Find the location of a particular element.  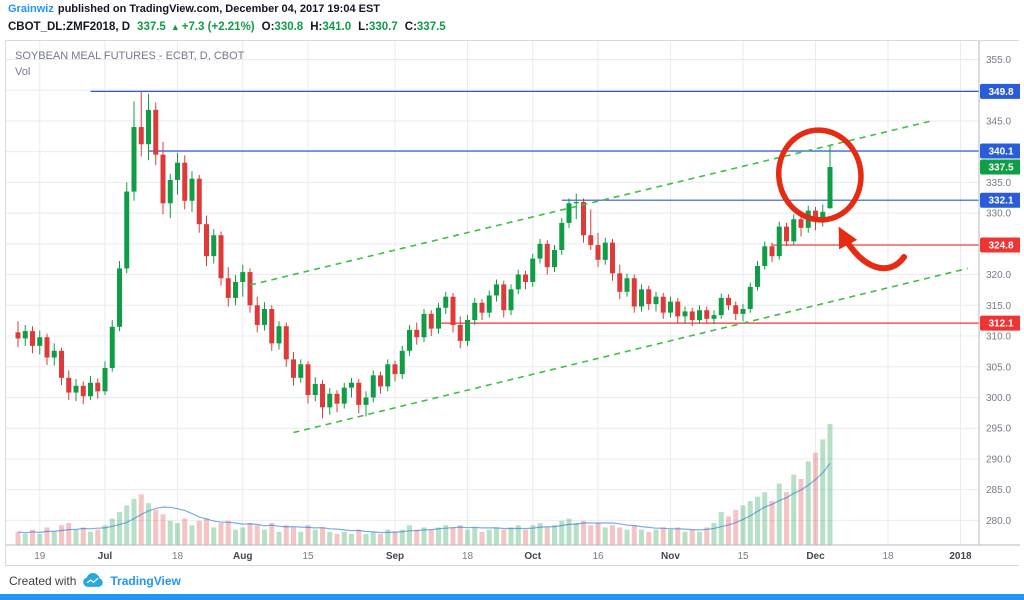

svg-text: 315.0 is located at coordinates (998, 306).